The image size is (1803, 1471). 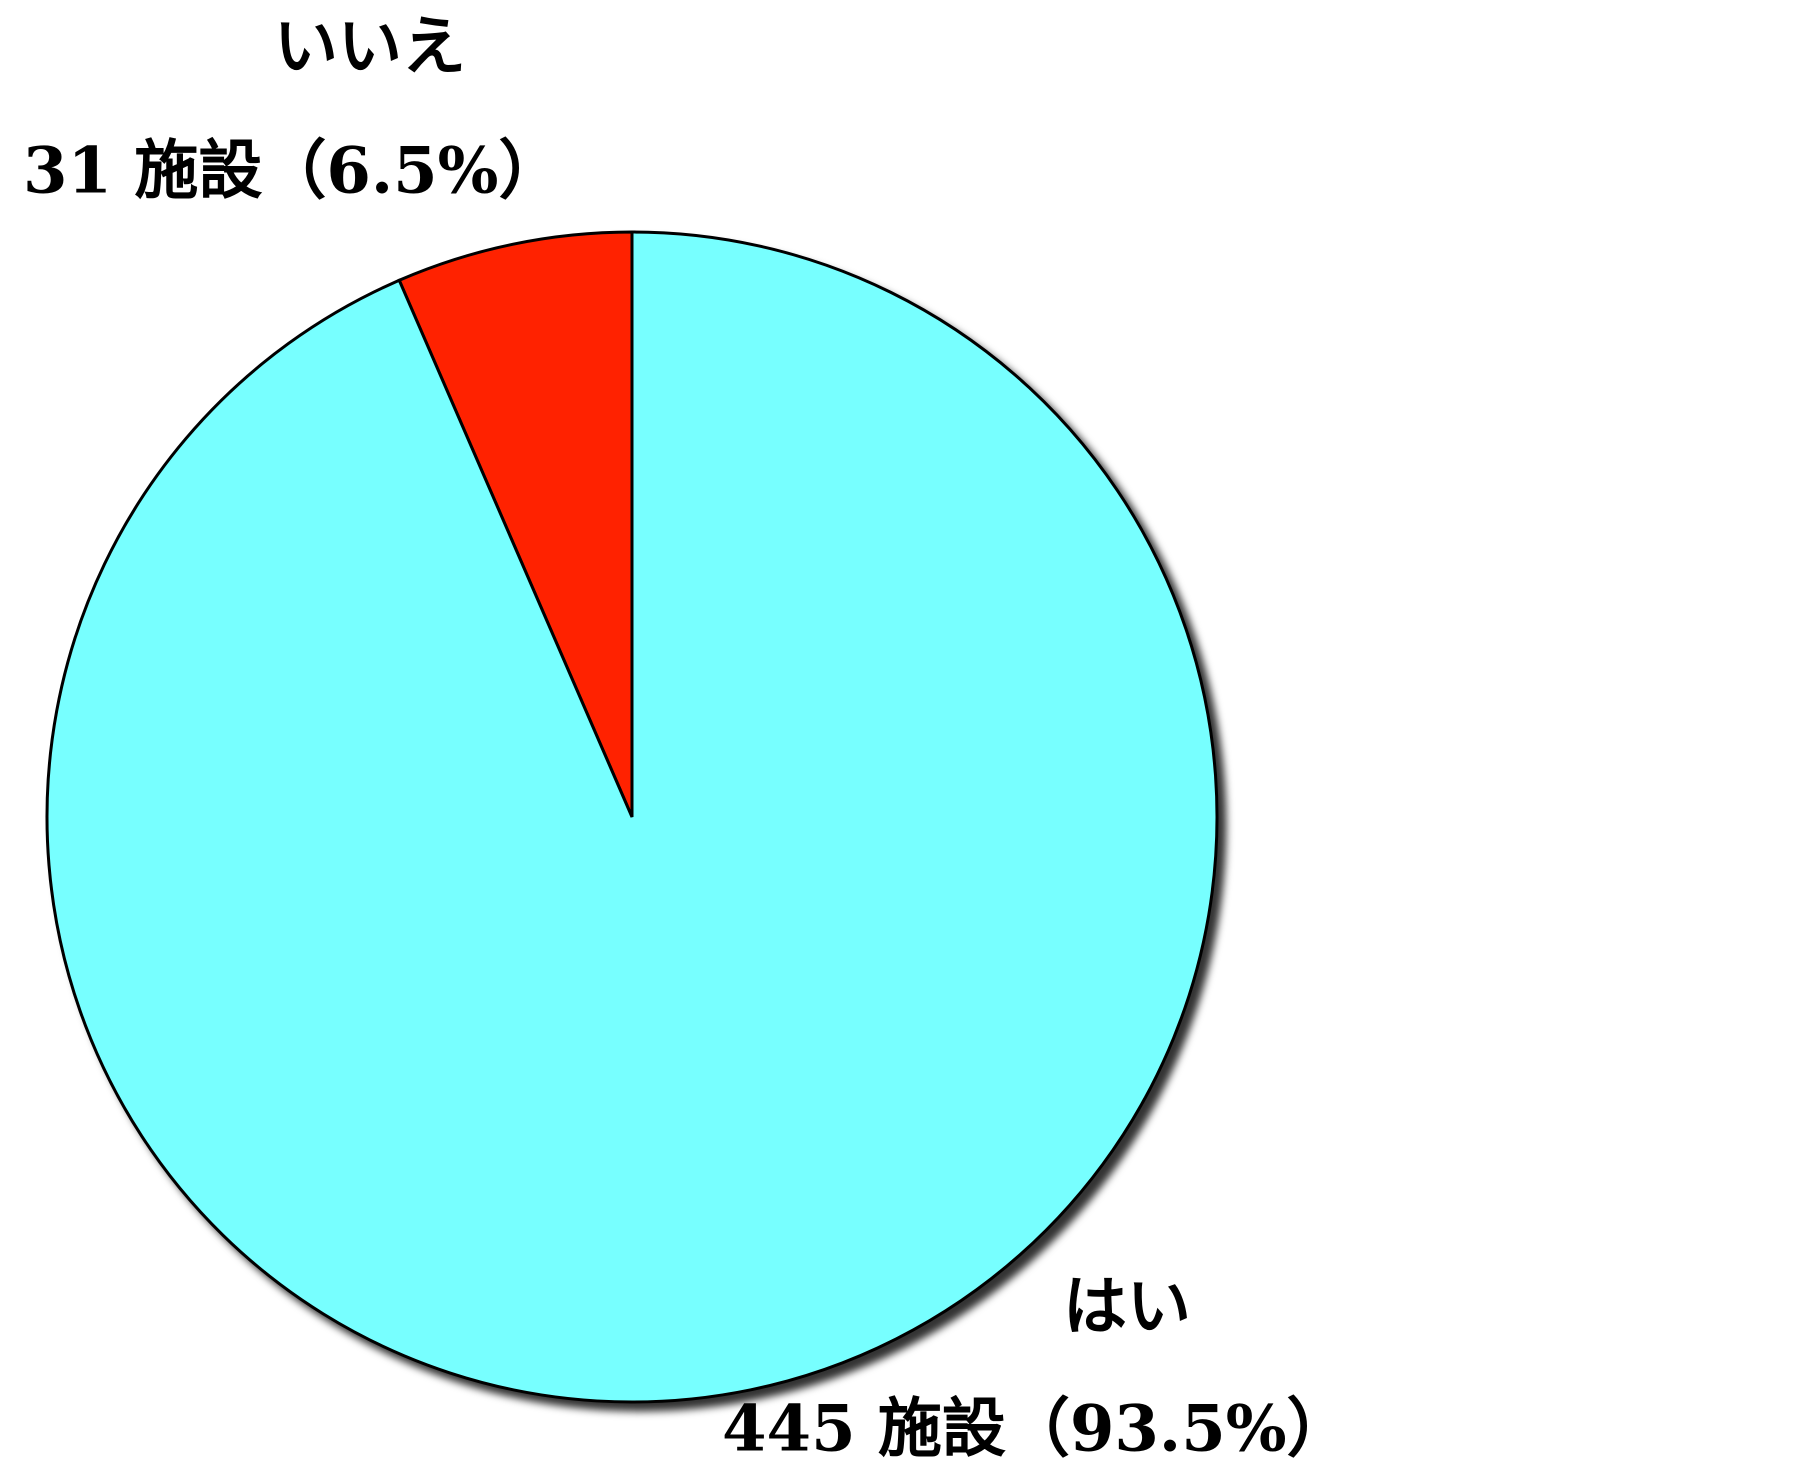 What do you see at coordinates (1127, 1307) in the screenshot?
I see `slice-label: はい` at bounding box center [1127, 1307].